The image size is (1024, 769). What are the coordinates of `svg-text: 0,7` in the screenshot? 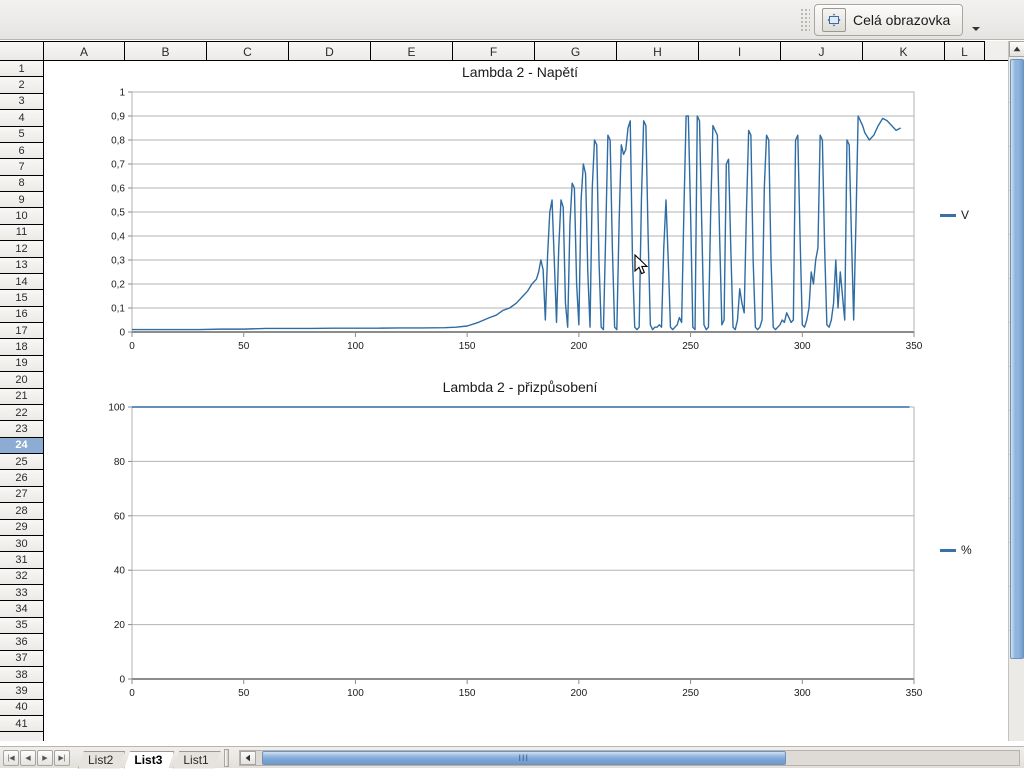 It's located at (118, 165).